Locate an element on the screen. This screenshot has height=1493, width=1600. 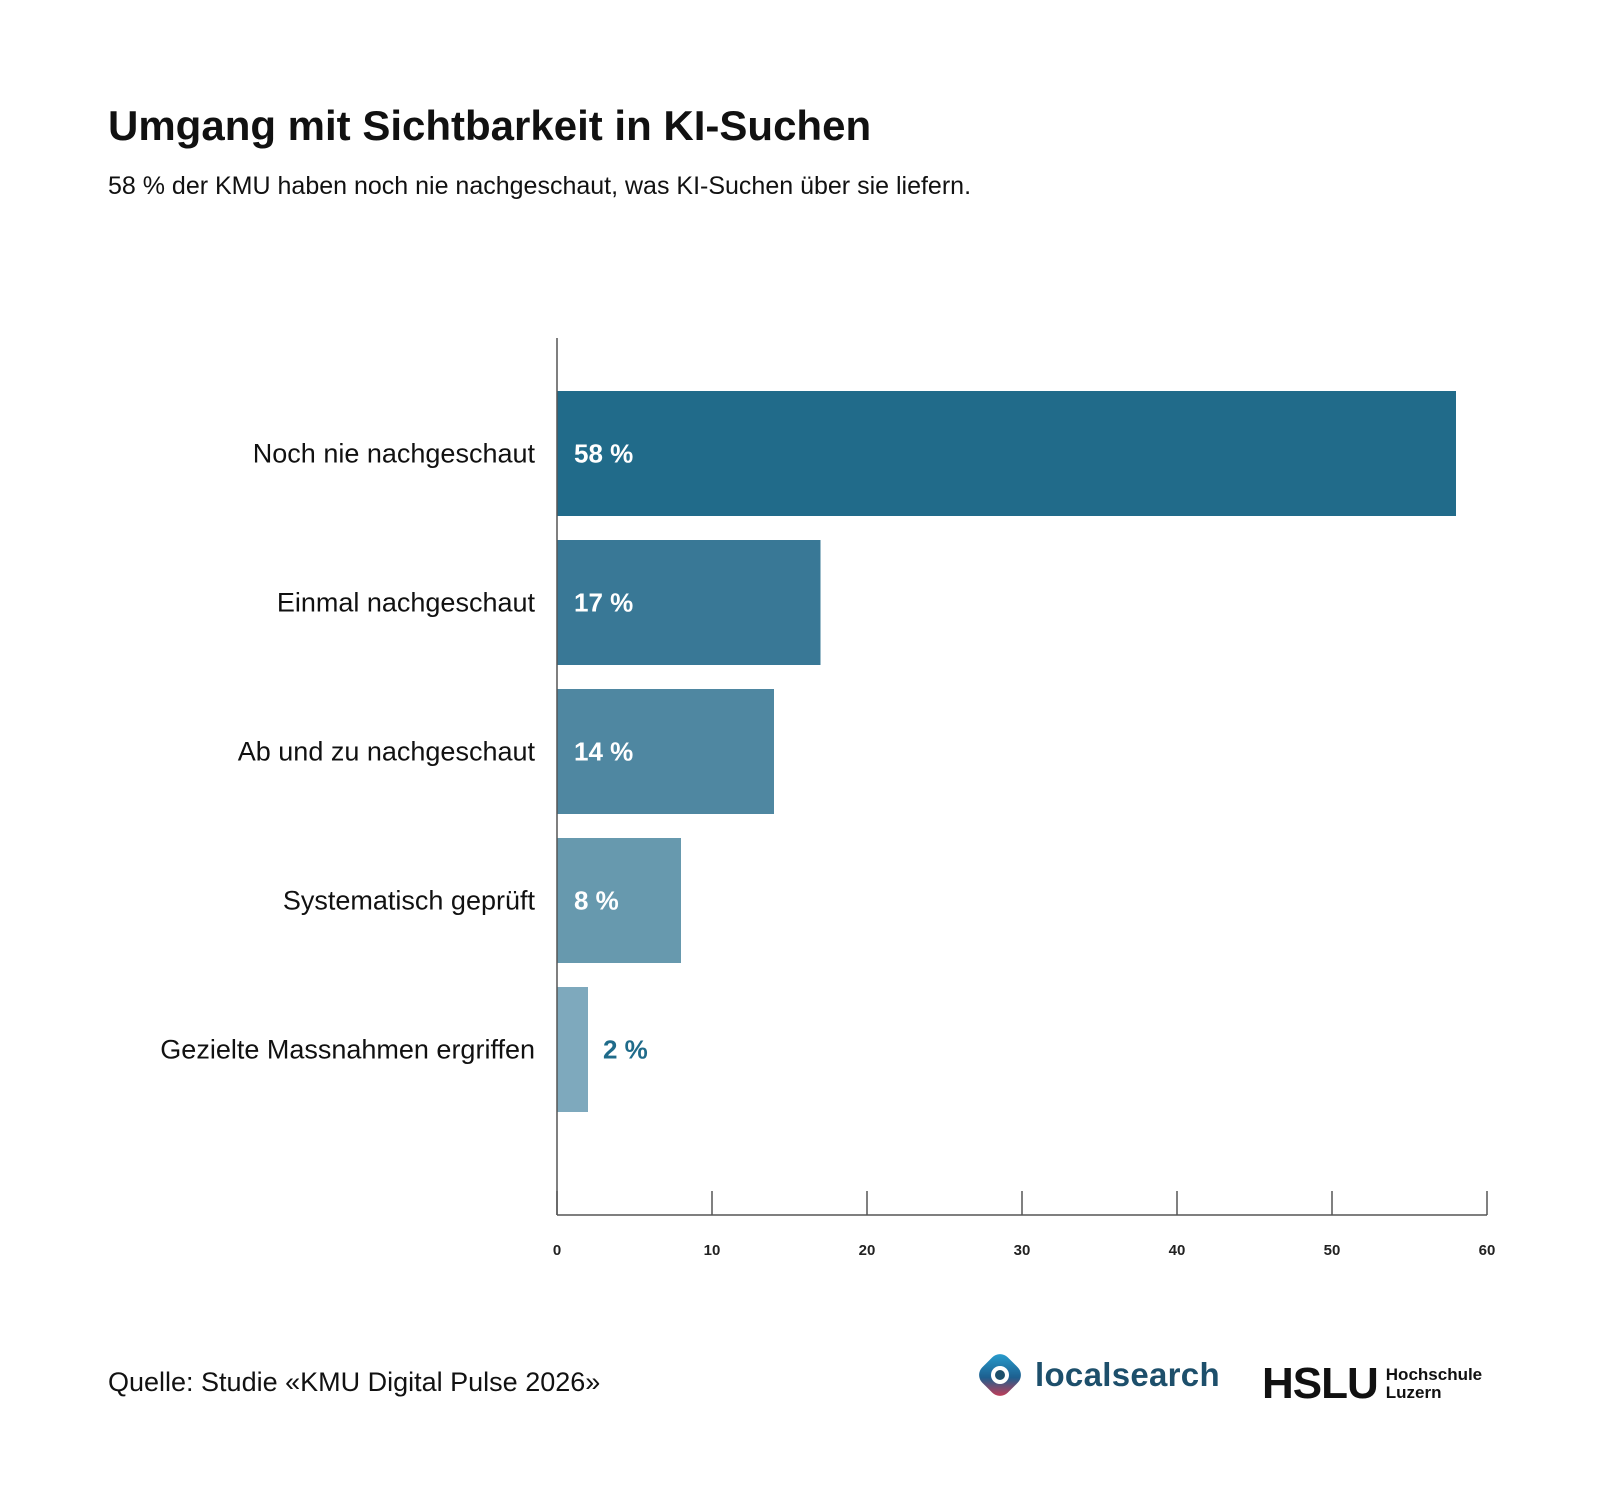
x-tick-label-4: 40 is located at coordinates (1177, 1250).